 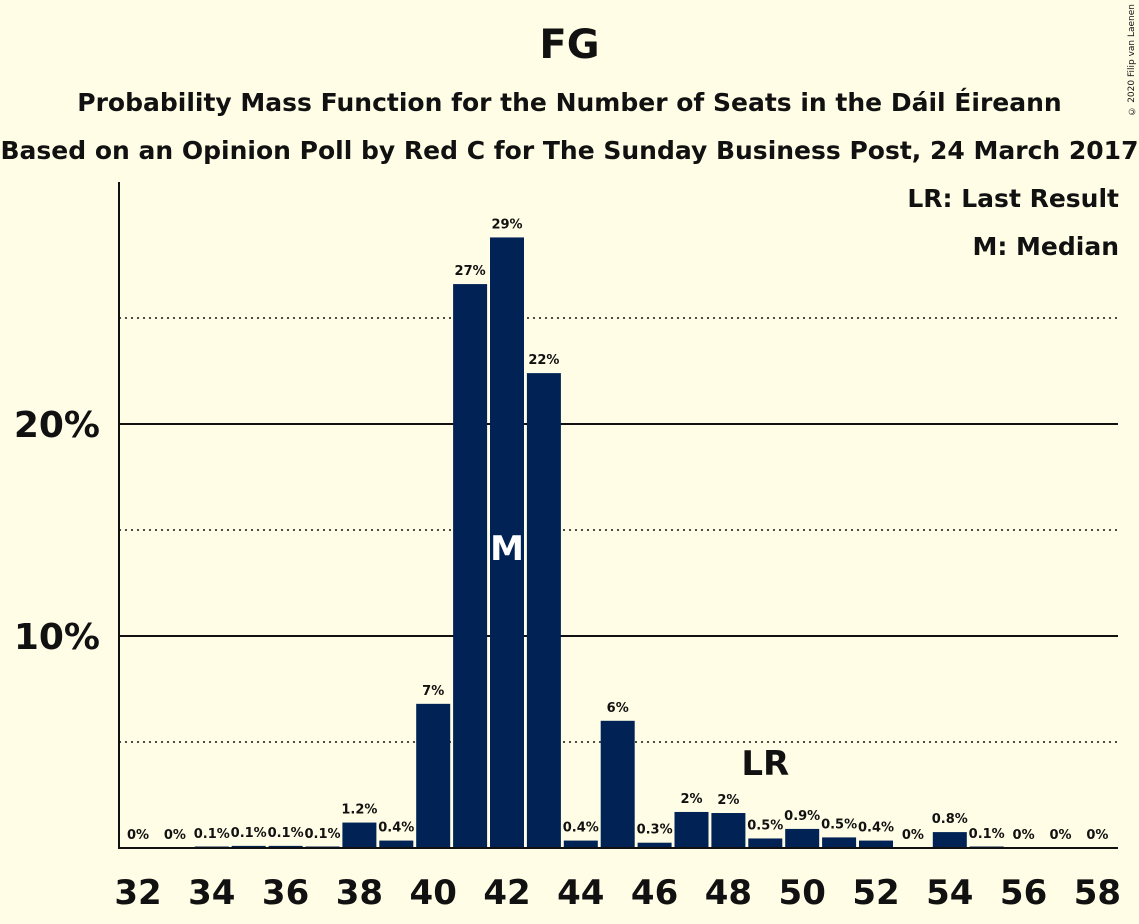 What do you see at coordinates (57, 637) in the screenshot?
I see `y-tick-label: 10%` at bounding box center [57, 637].